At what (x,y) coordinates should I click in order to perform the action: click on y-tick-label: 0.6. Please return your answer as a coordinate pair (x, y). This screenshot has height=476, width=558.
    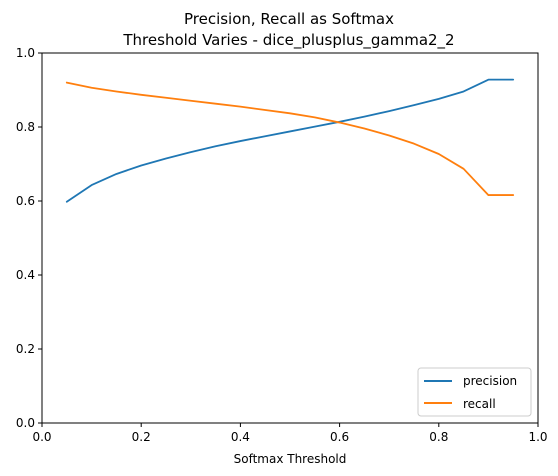
    Looking at the image, I should click on (25, 201).